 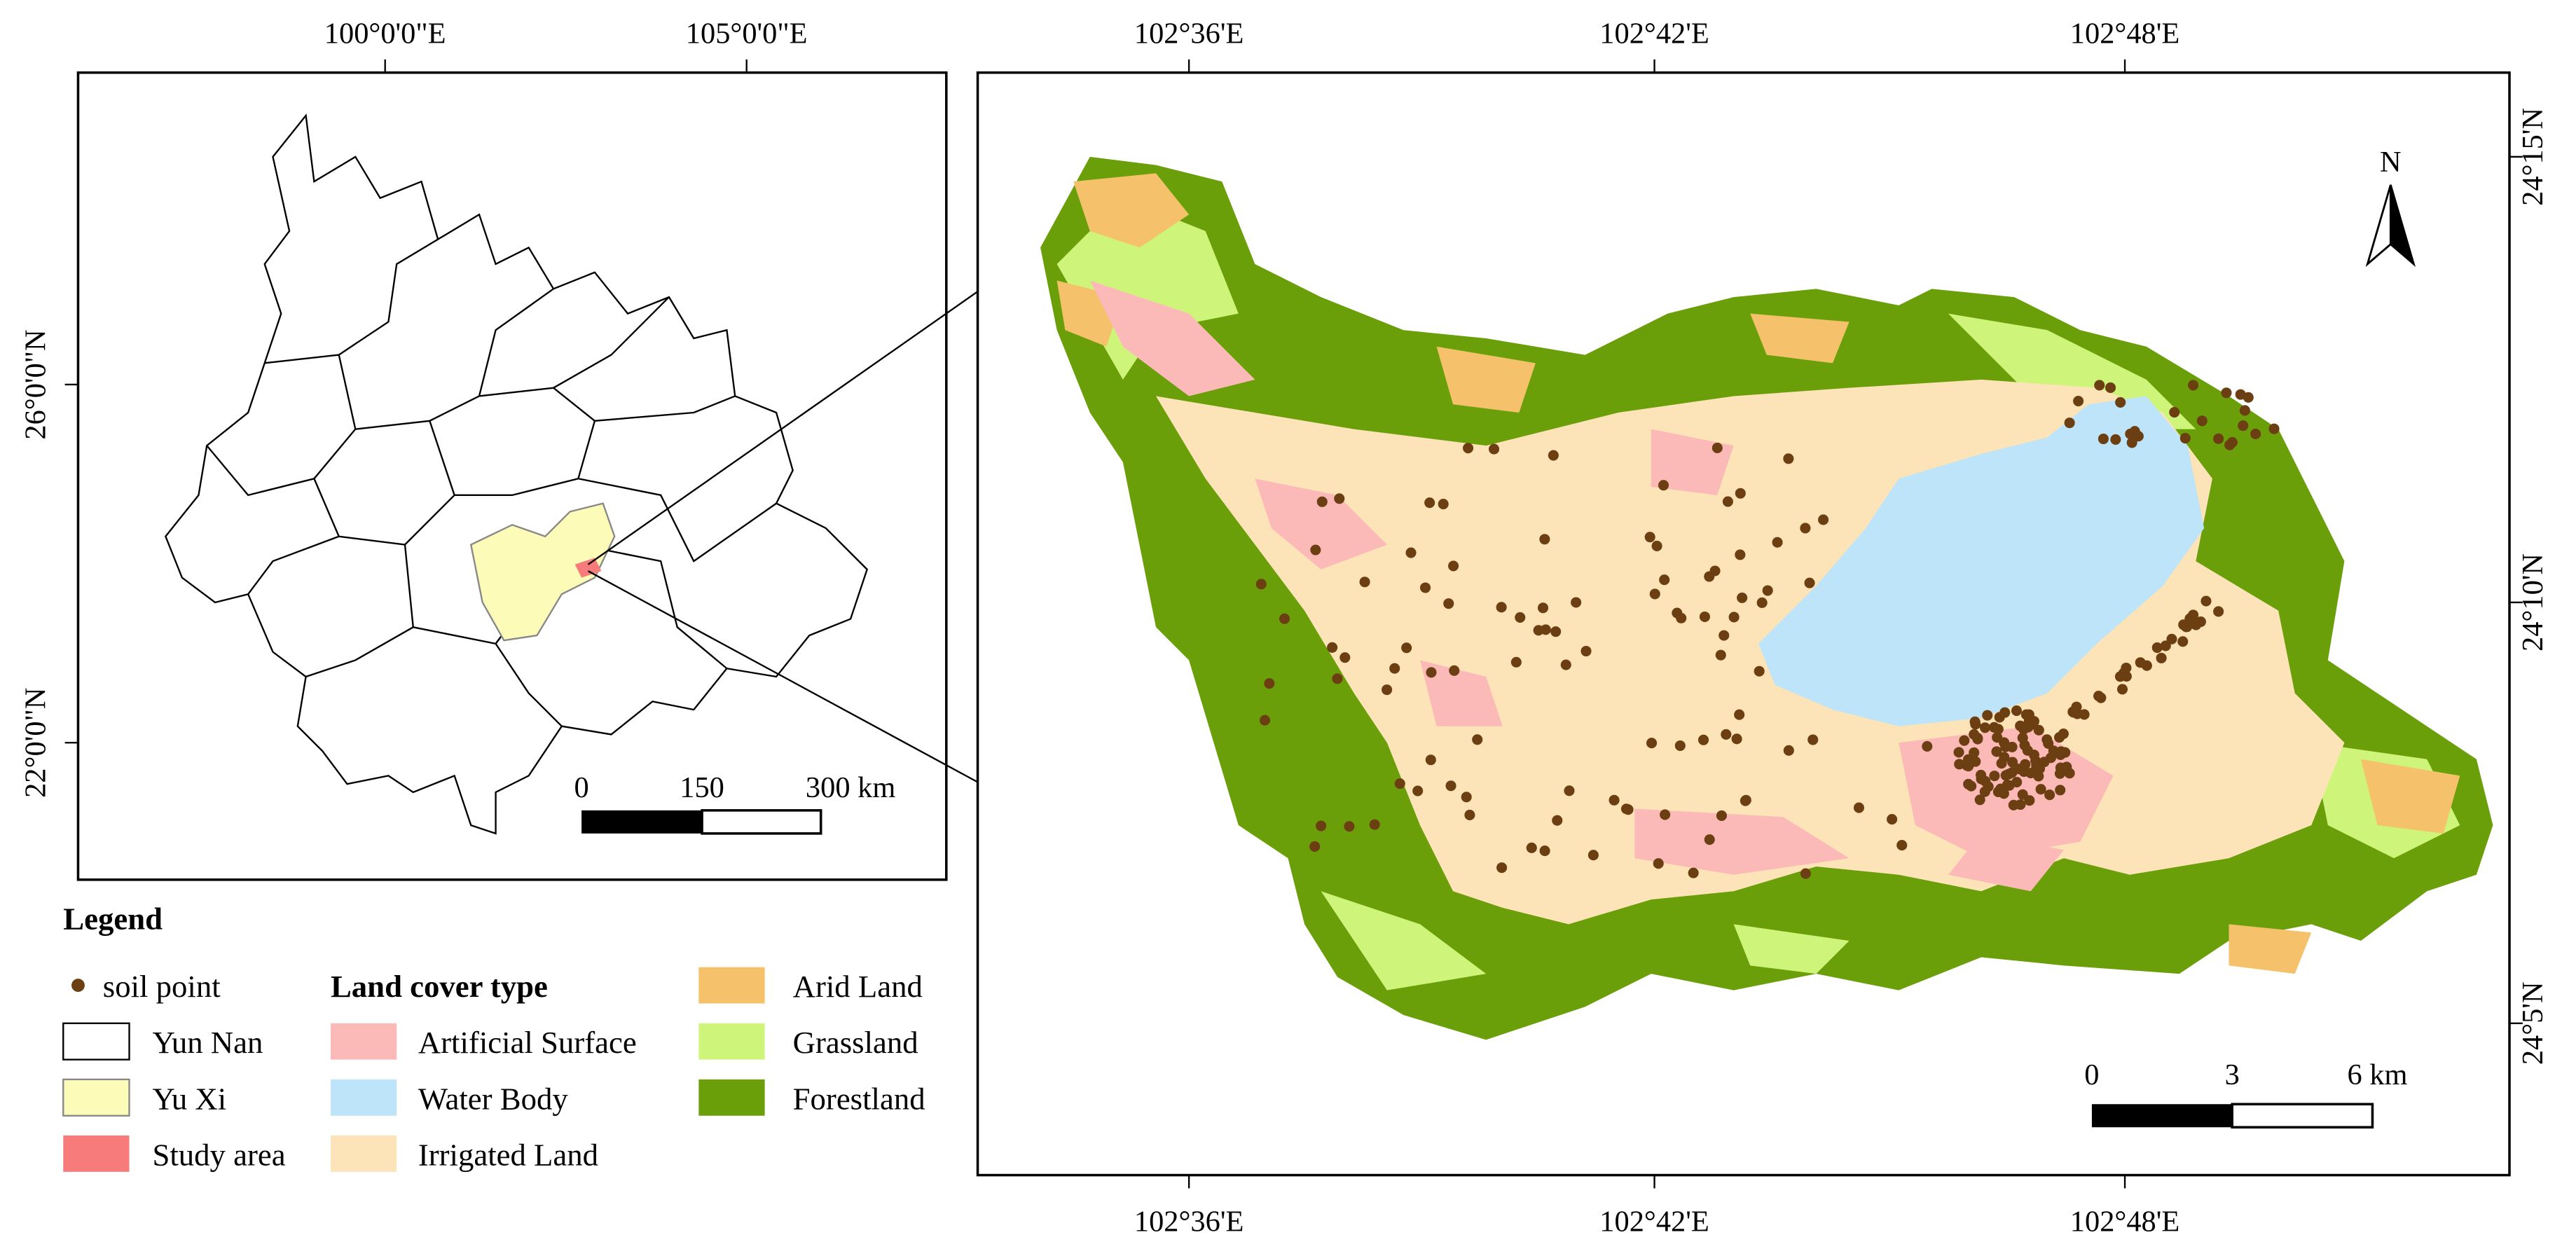 What do you see at coordinates (1654, 33) in the screenshot?
I see `main-x-label: 102°42'E` at bounding box center [1654, 33].